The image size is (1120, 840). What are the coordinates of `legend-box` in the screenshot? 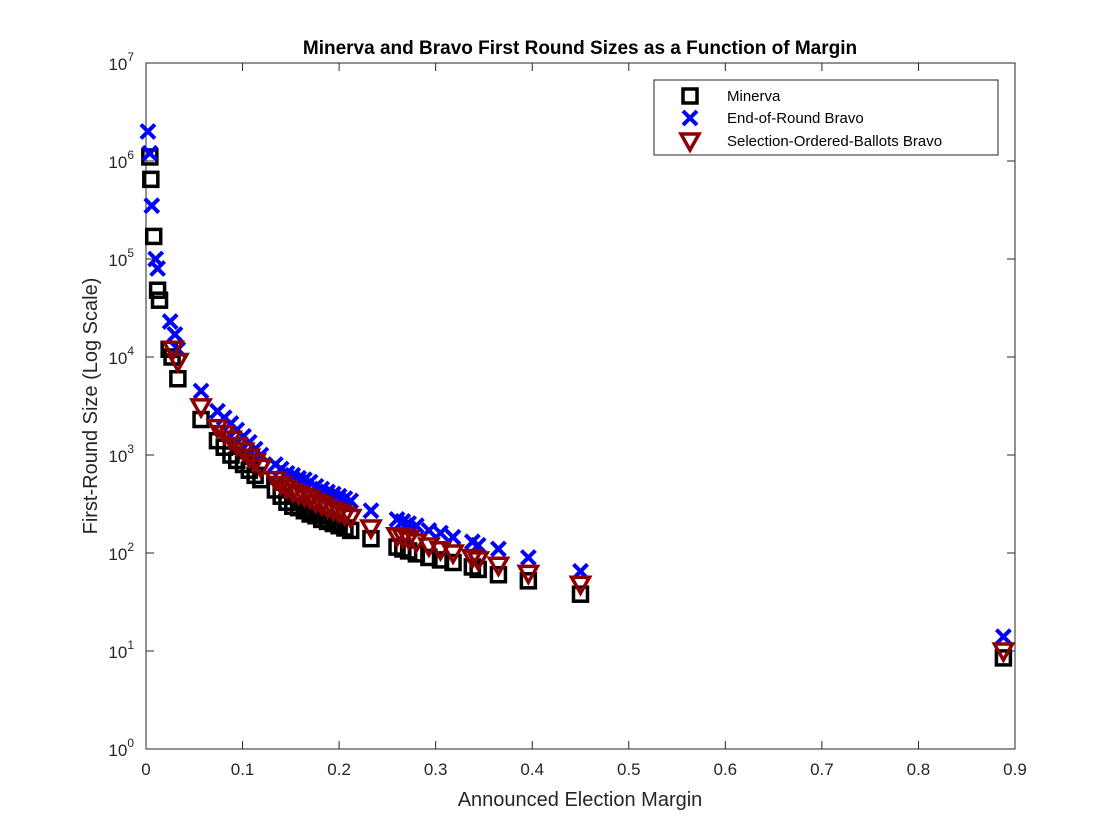 It's located at (826, 117).